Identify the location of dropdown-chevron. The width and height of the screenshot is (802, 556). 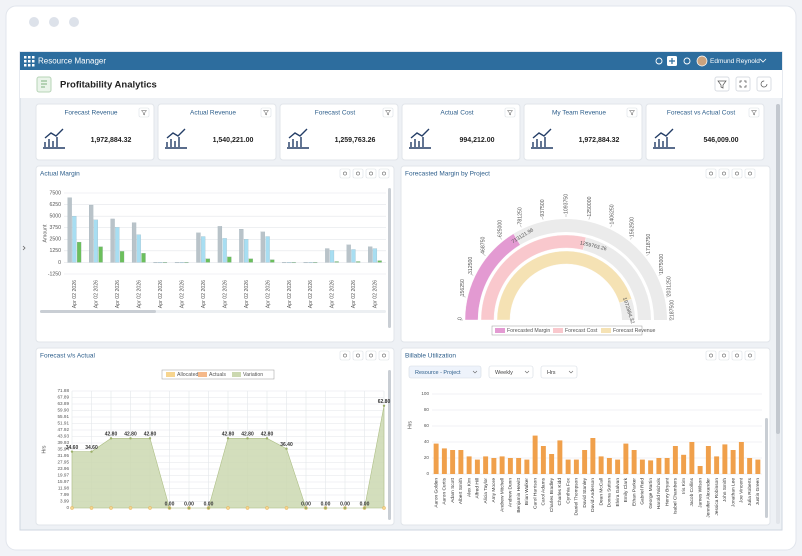
(527, 372).